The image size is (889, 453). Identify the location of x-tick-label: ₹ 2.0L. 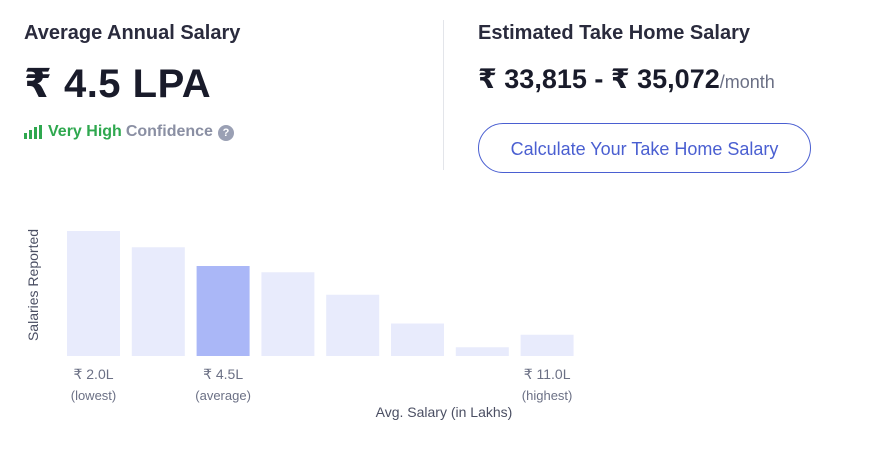
(93, 374).